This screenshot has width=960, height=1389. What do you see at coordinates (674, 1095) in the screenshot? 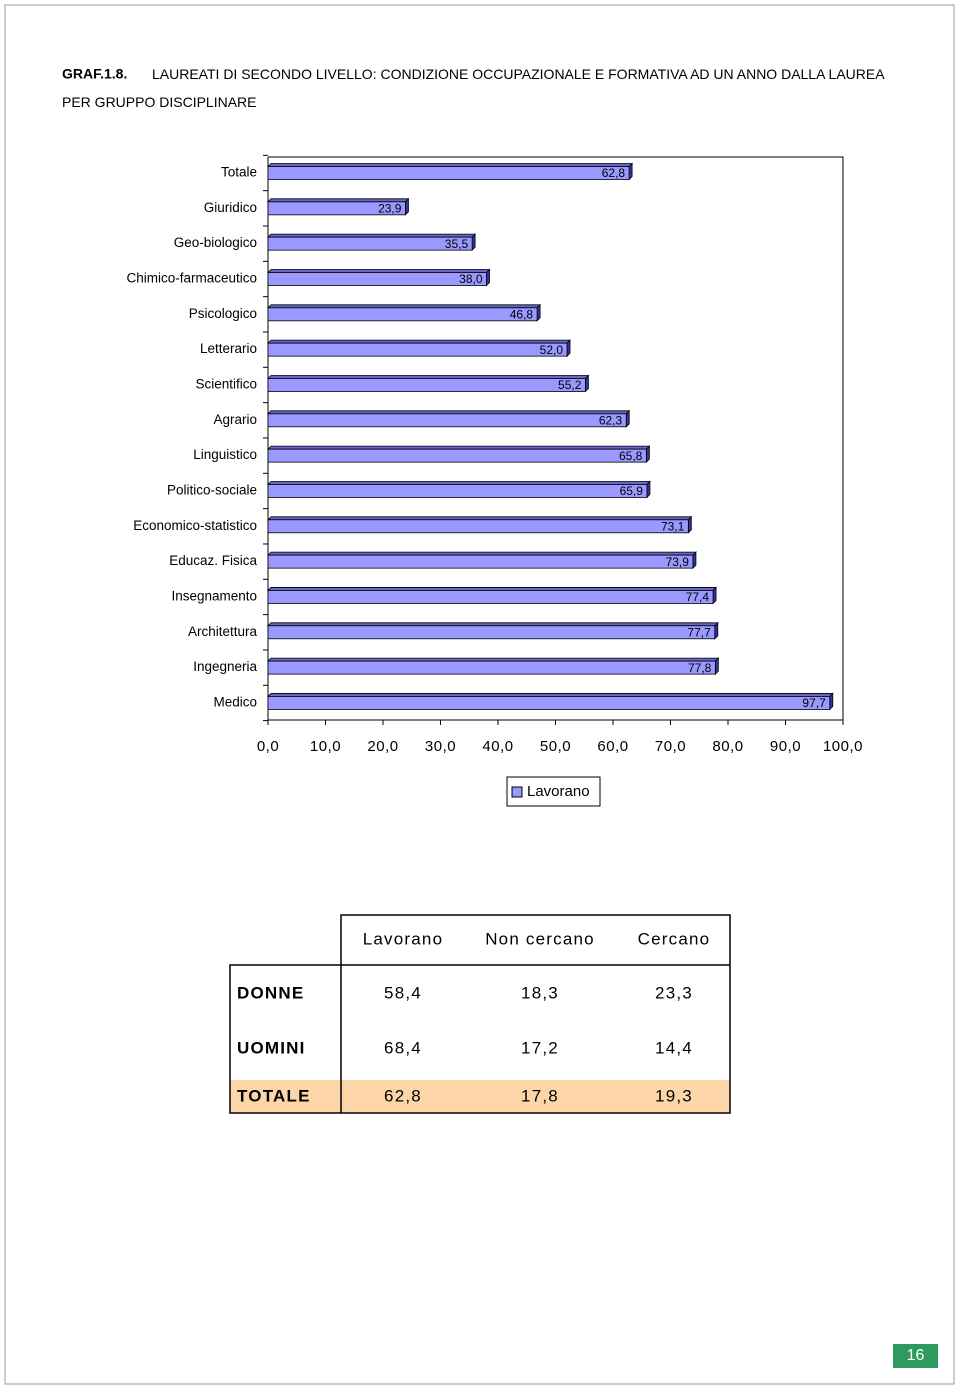
I see `table-cell: 19,3` at bounding box center [674, 1095].